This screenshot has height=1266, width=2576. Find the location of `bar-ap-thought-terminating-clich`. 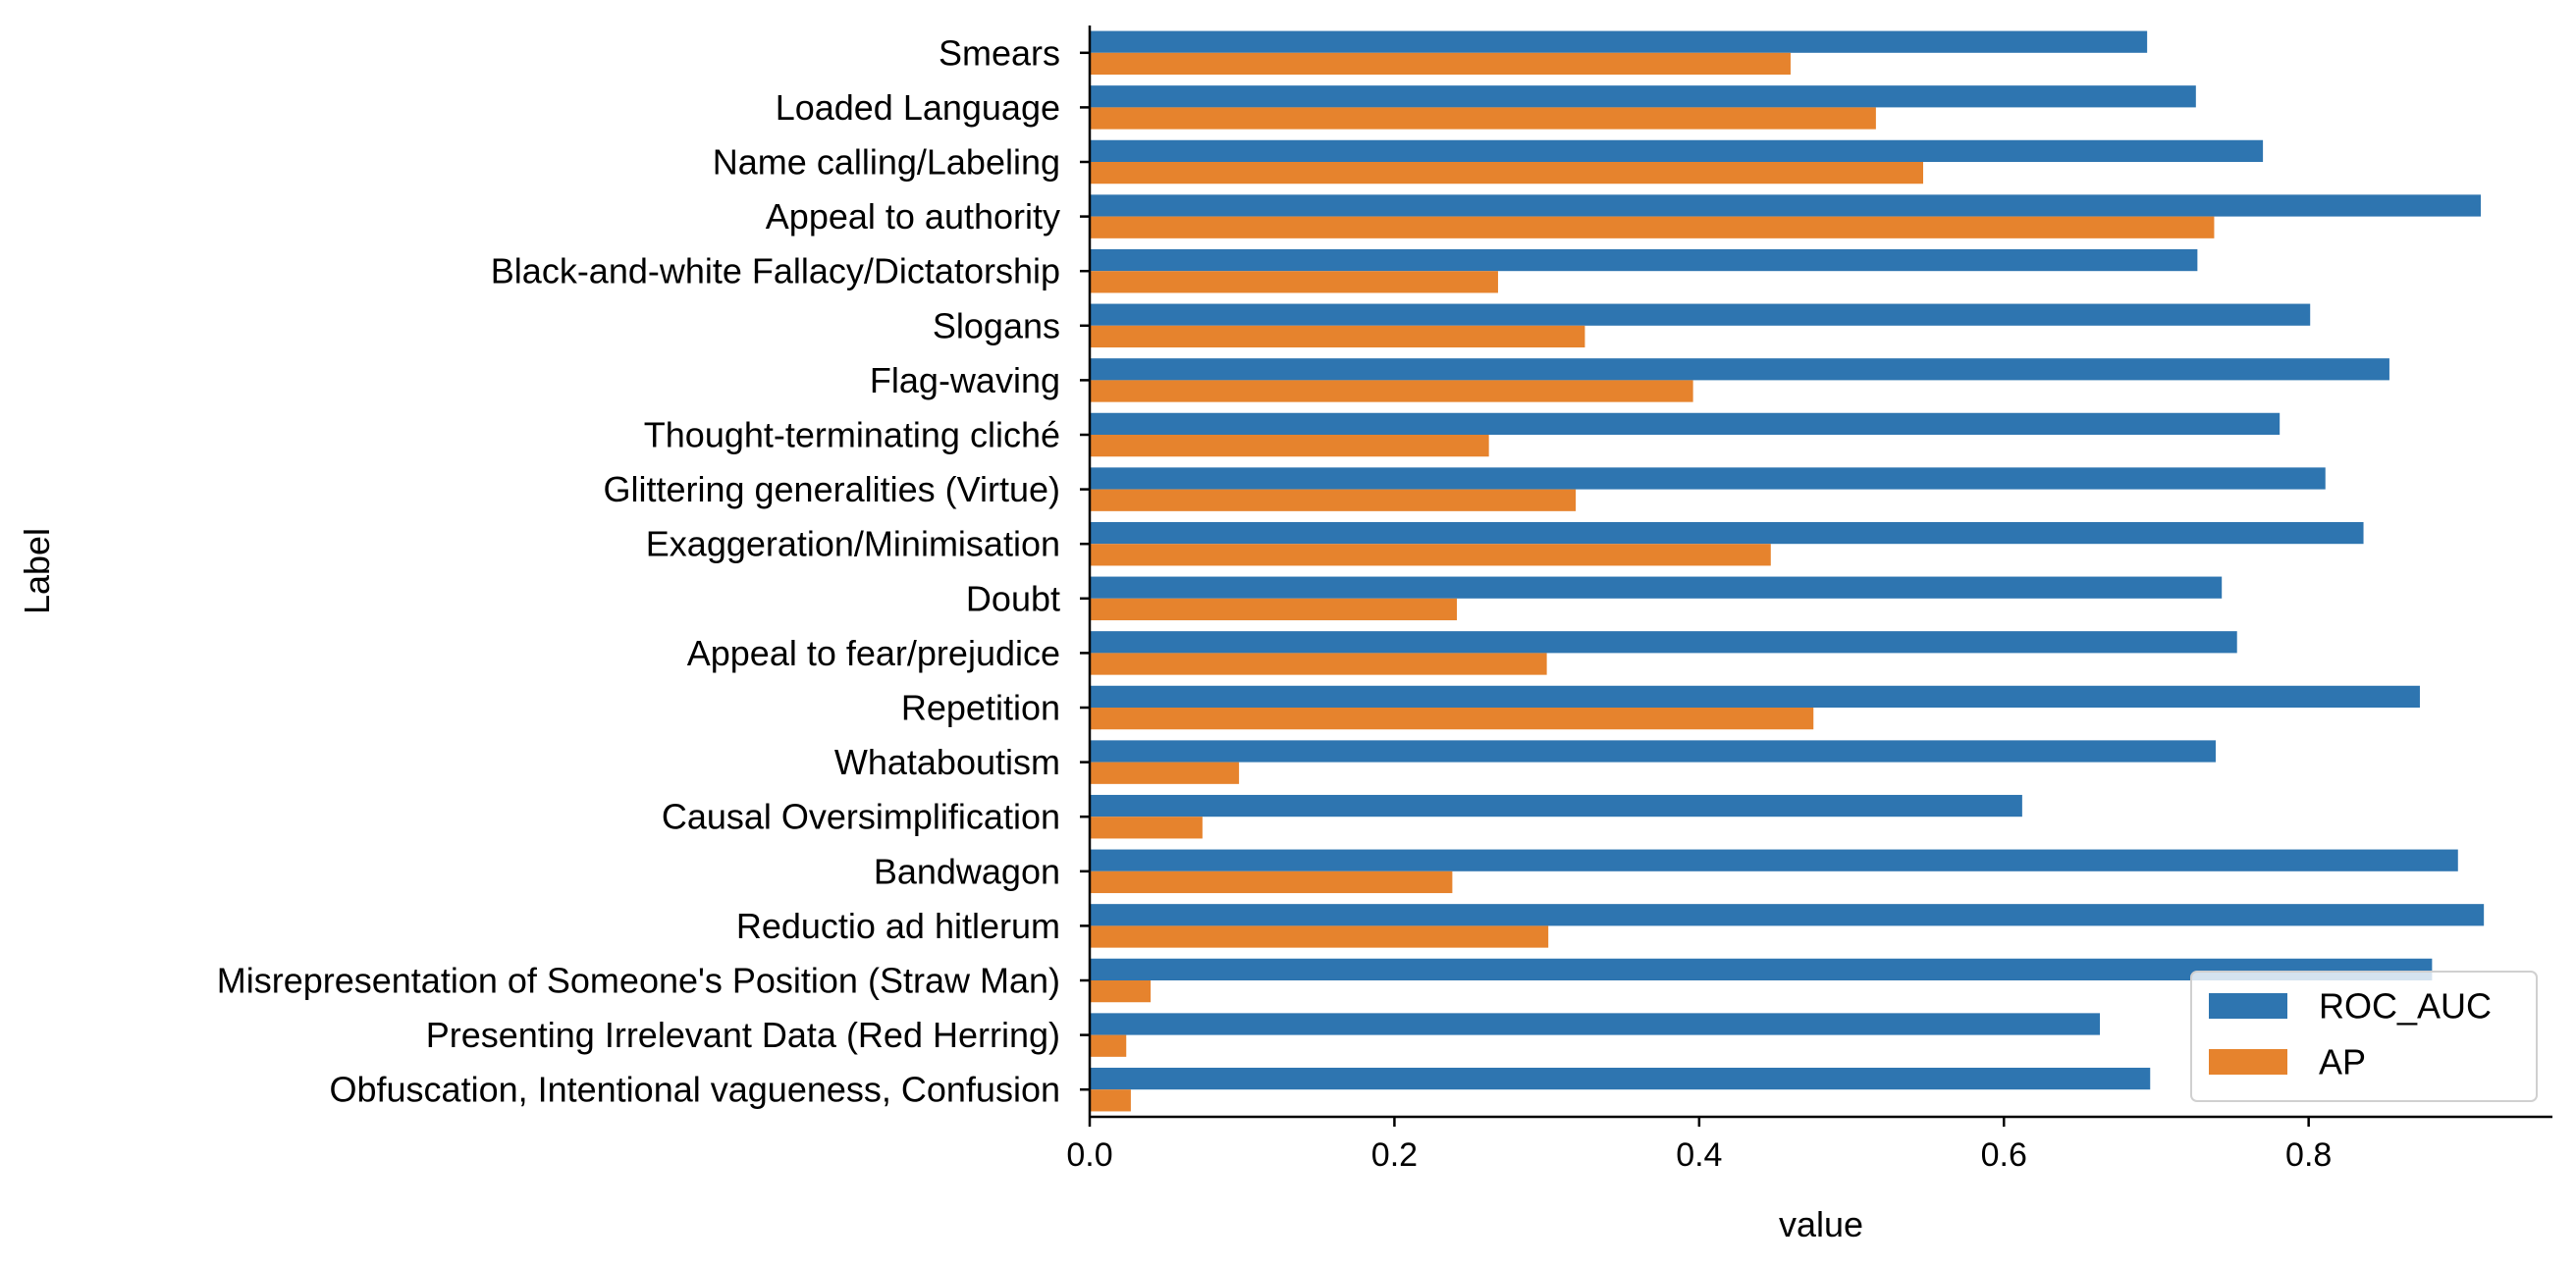

bar-ap-thought-terminating-clich is located at coordinates (1289, 446).